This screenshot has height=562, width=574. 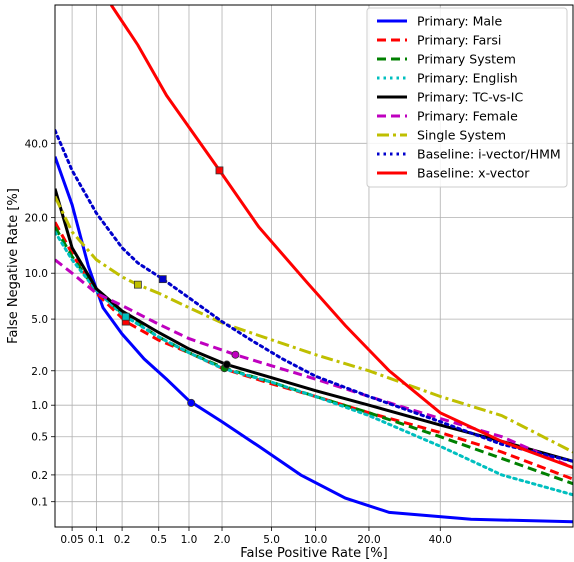 I want to click on y-tick-label: 1.0, so click(x=39, y=406).